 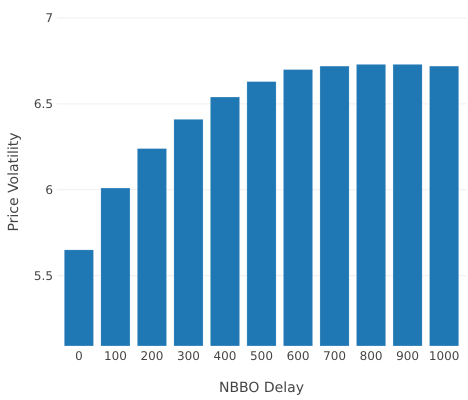 I want to click on y-tick-label: 6, so click(x=49, y=189).